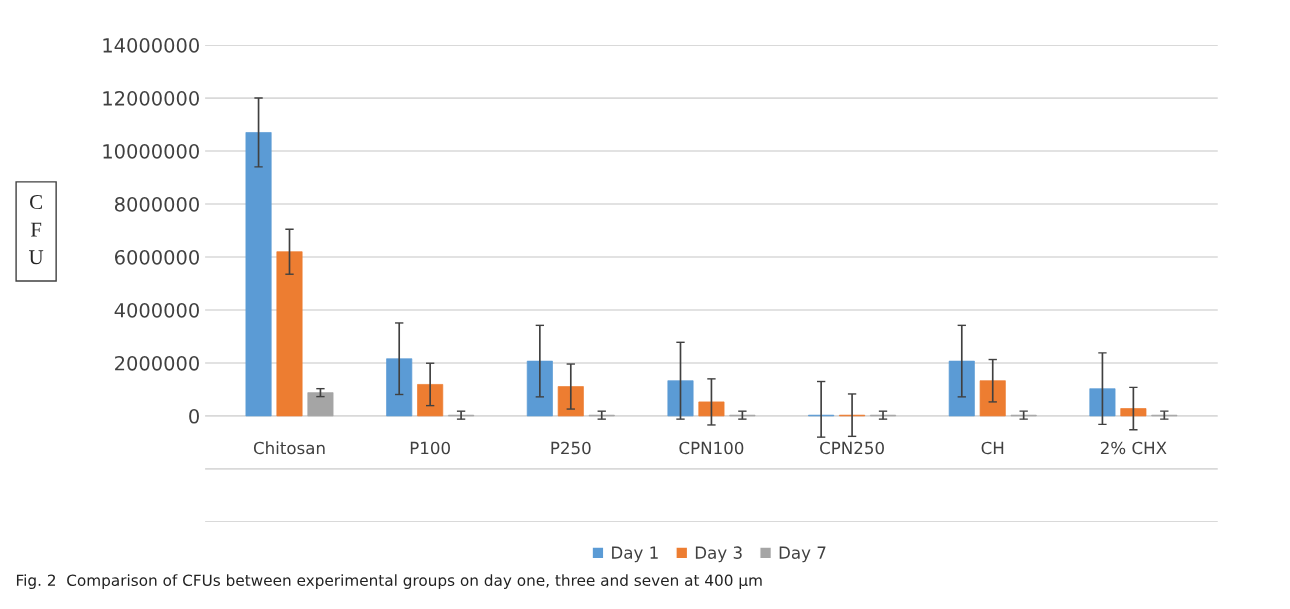  What do you see at coordinates (289, 448) in the screenshot?
I see `x-tick-label: Chitosan` at bounding box center [289, 448].